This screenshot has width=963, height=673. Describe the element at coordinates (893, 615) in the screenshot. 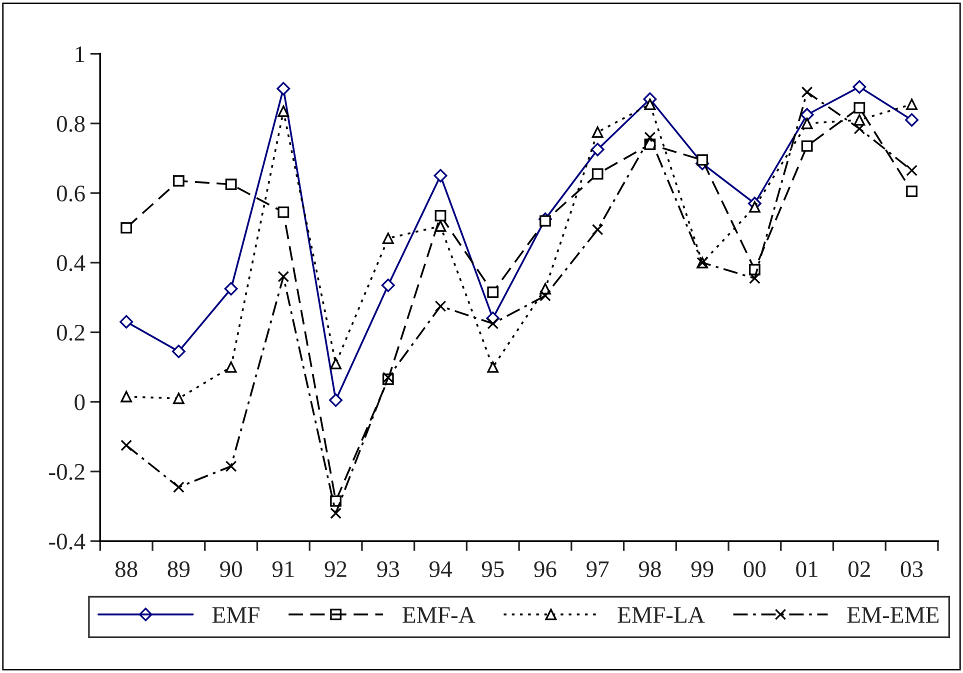

I see `legend-label: EM-EME` at that location.